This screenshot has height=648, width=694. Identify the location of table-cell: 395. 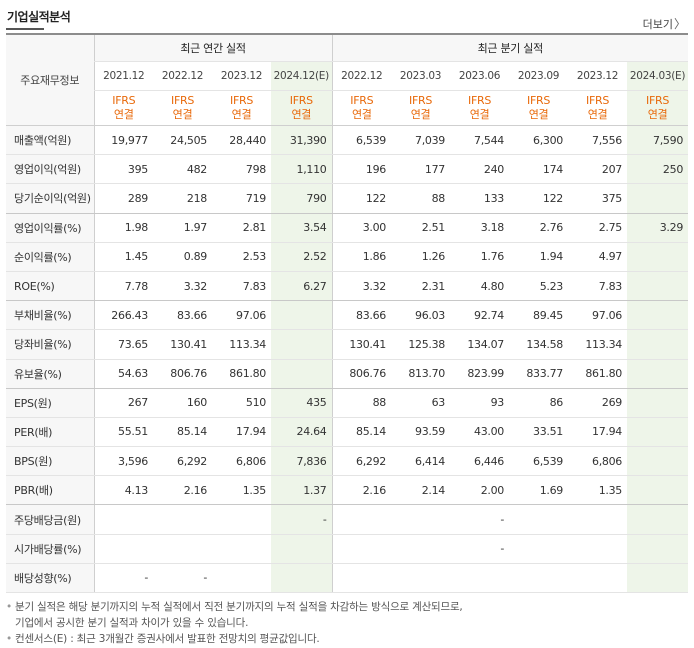
(123, 169).